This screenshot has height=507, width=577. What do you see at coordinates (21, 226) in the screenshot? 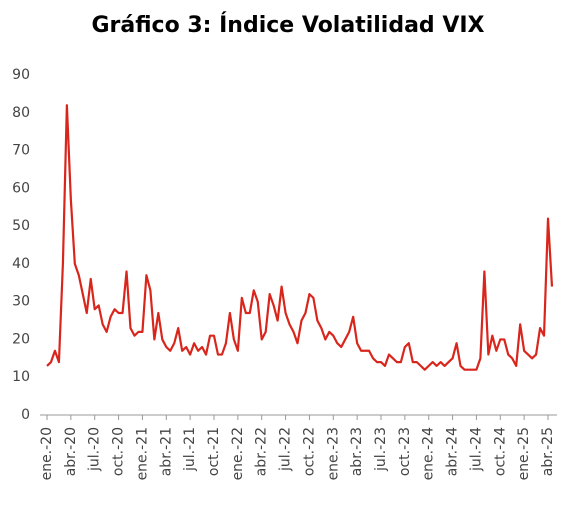
I see `y-tick-label: 50` at bounding box center [21, 226].